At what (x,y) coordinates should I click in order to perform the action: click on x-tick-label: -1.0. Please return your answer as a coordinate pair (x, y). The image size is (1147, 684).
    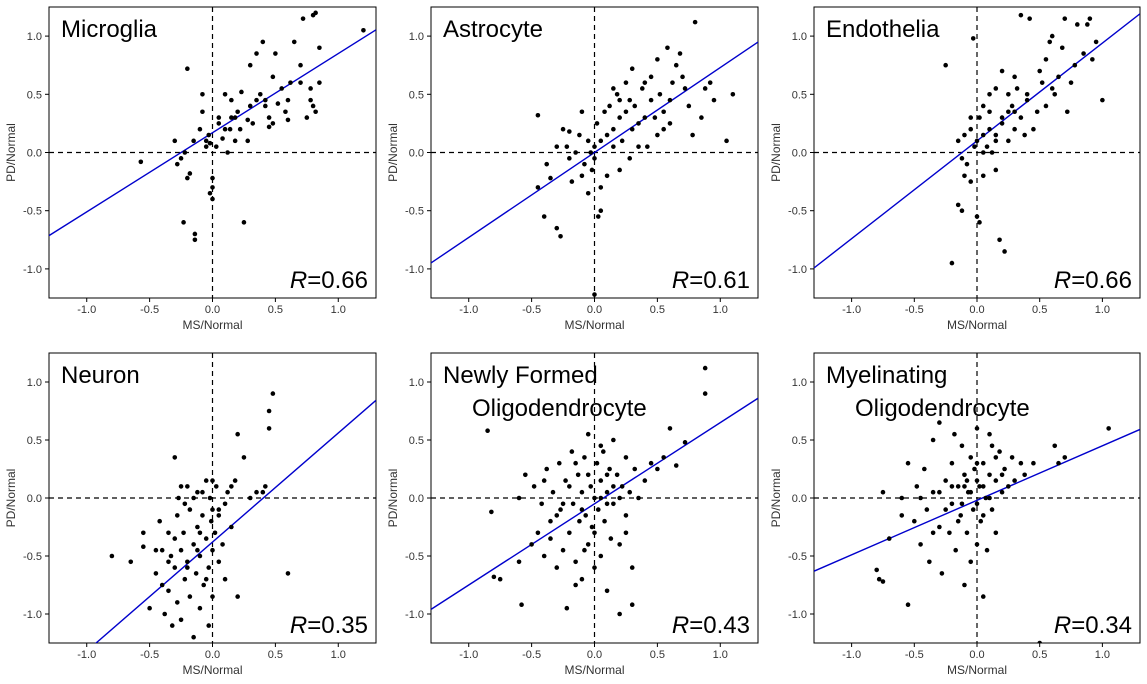
    Looking at the image, I should click on (86, 310).